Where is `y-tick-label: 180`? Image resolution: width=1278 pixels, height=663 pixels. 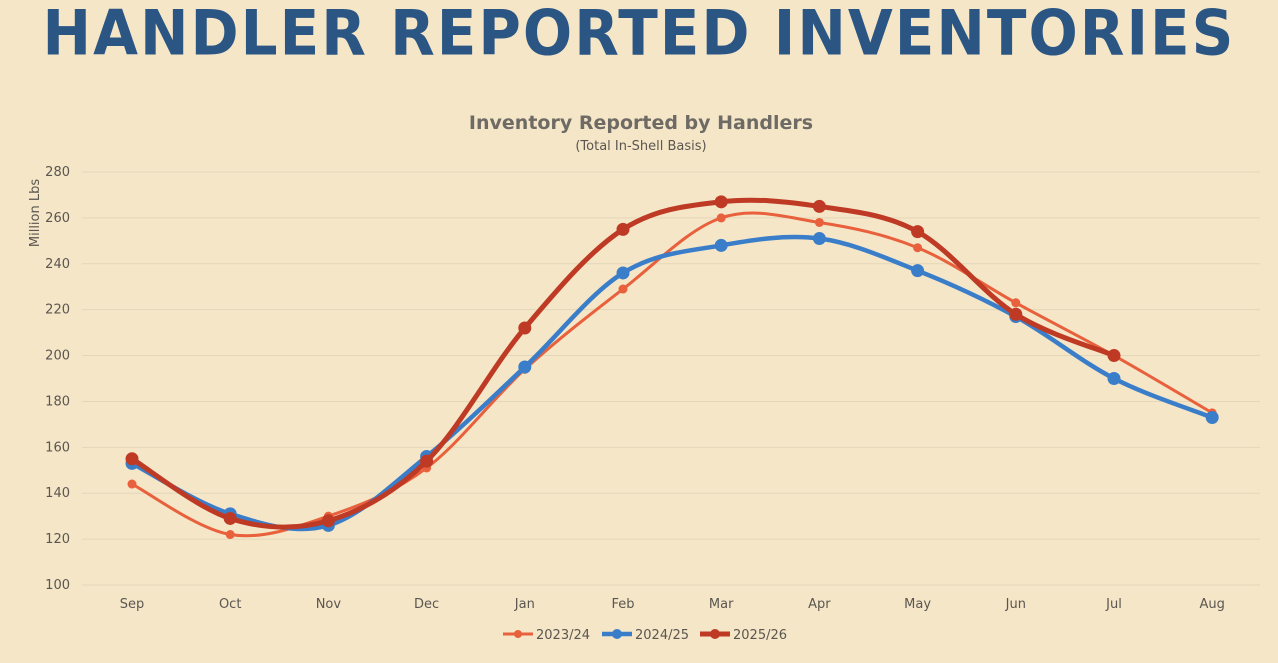
y-tick-label: 180 is located at coordinates (57, 401).